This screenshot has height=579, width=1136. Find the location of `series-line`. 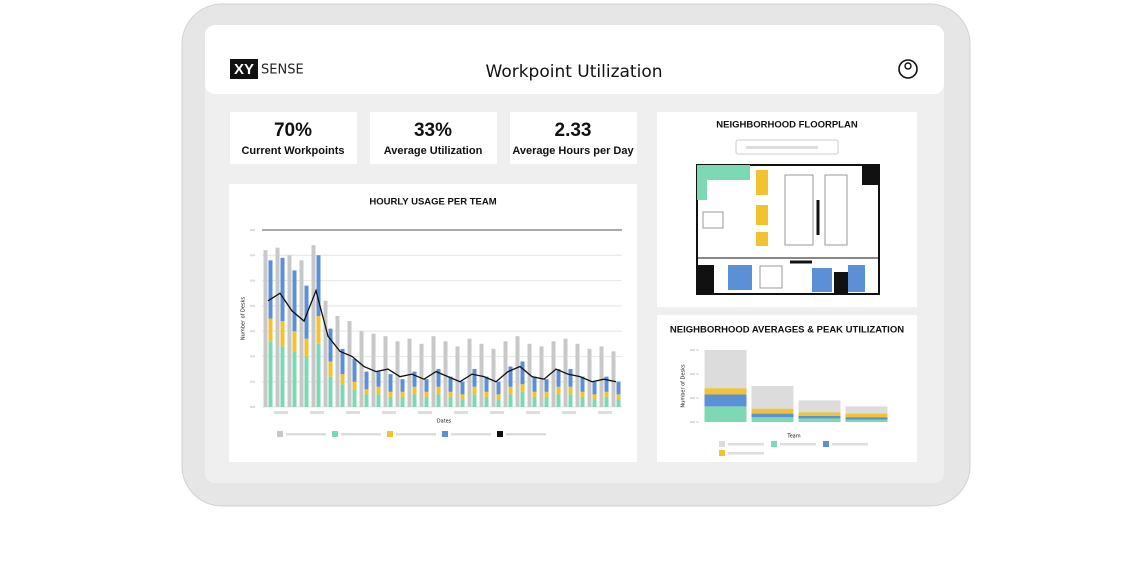

series-line is located at coordinates (442, 335).